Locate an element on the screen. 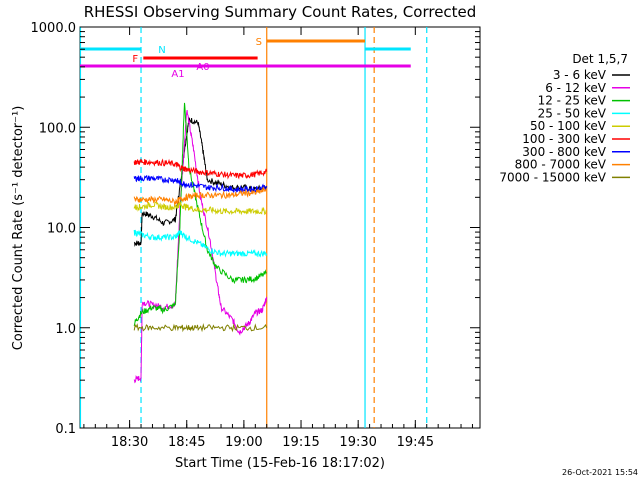 This screenshot has height=480, width=640. y-tick-label: 1.0 is located at coordinates (65, 329).